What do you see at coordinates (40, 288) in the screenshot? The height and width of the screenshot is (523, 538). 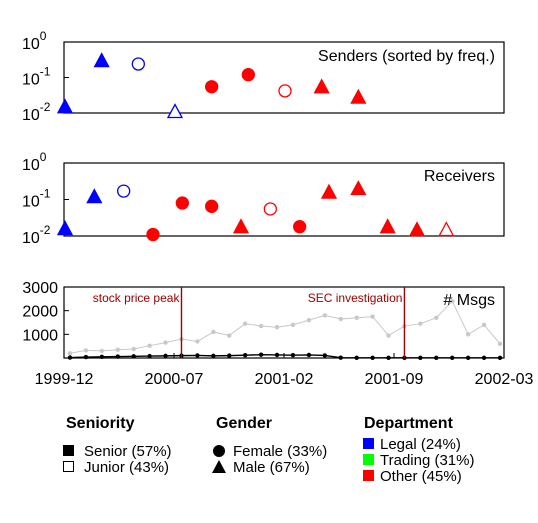 I see `y-tick-label: 3000` at bounding box center [40, 288].